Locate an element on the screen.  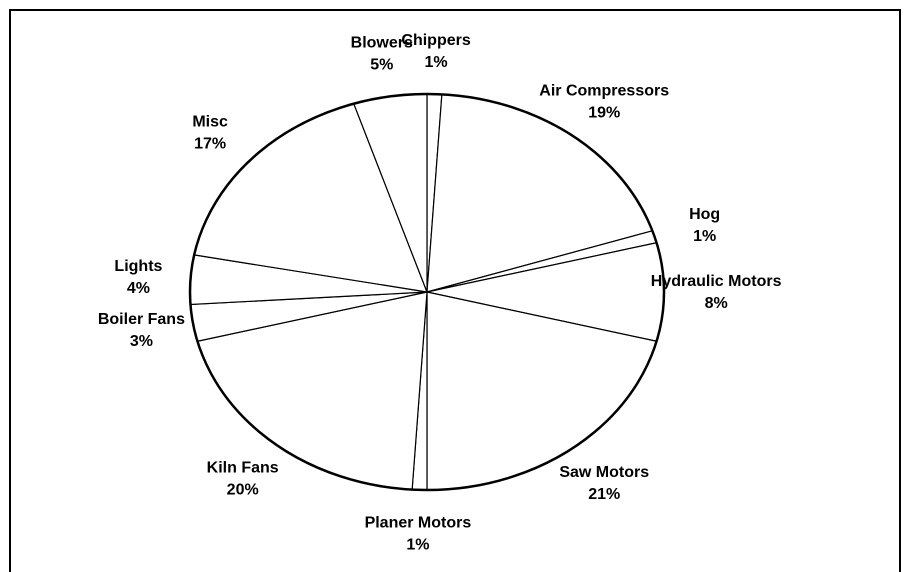
slice-value-label: 20% is located at coordinates (243, 489).